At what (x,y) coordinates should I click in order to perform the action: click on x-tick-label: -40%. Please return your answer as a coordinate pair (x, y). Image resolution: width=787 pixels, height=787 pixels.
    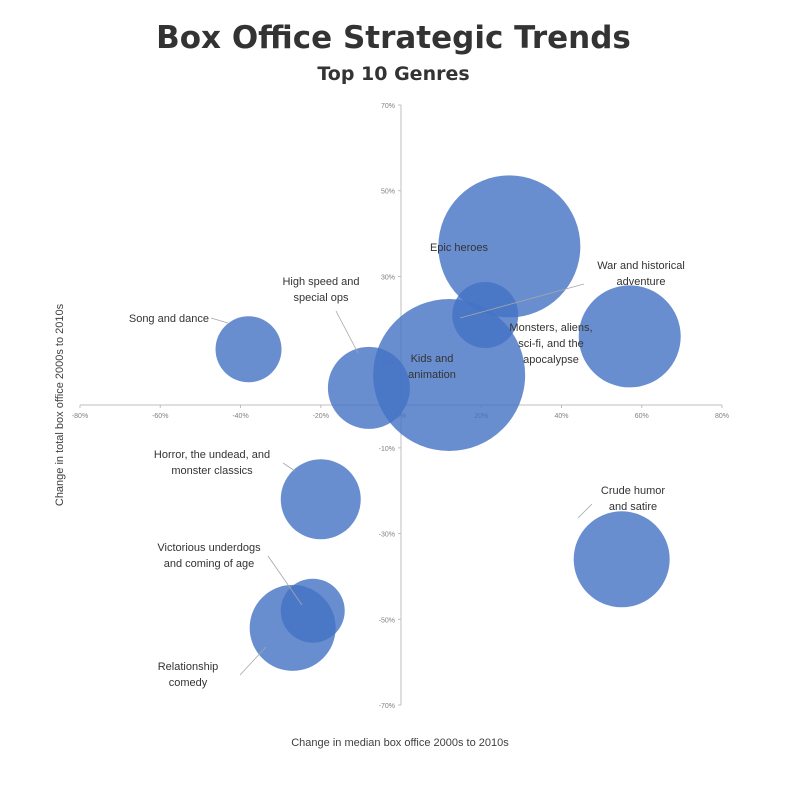
    Looking at the image, I should click on (240, 416).